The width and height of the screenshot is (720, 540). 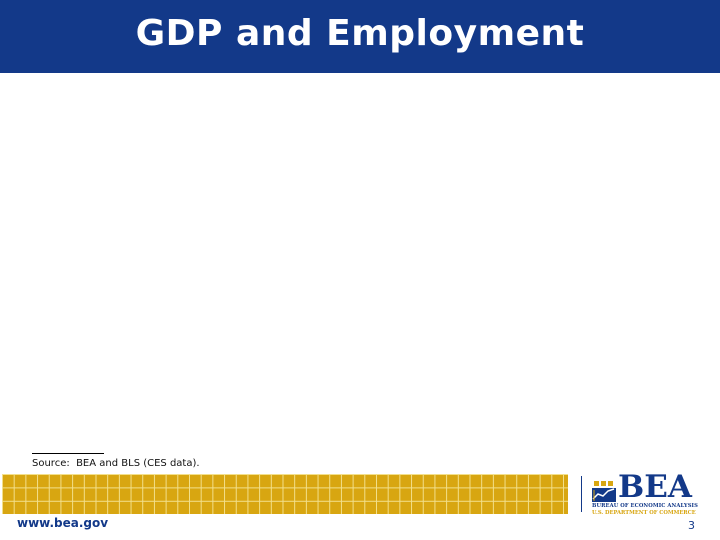 What do you see at coordinates (68, 453) in the screenshot?
I see `footnote-divider` at bounding box center [68, 453].